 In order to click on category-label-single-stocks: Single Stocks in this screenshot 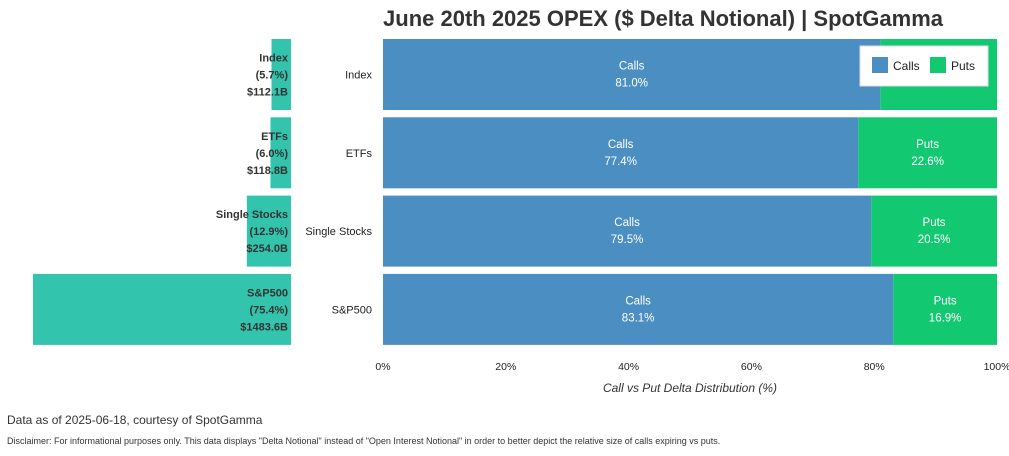, I will do `click(338, 232)`.